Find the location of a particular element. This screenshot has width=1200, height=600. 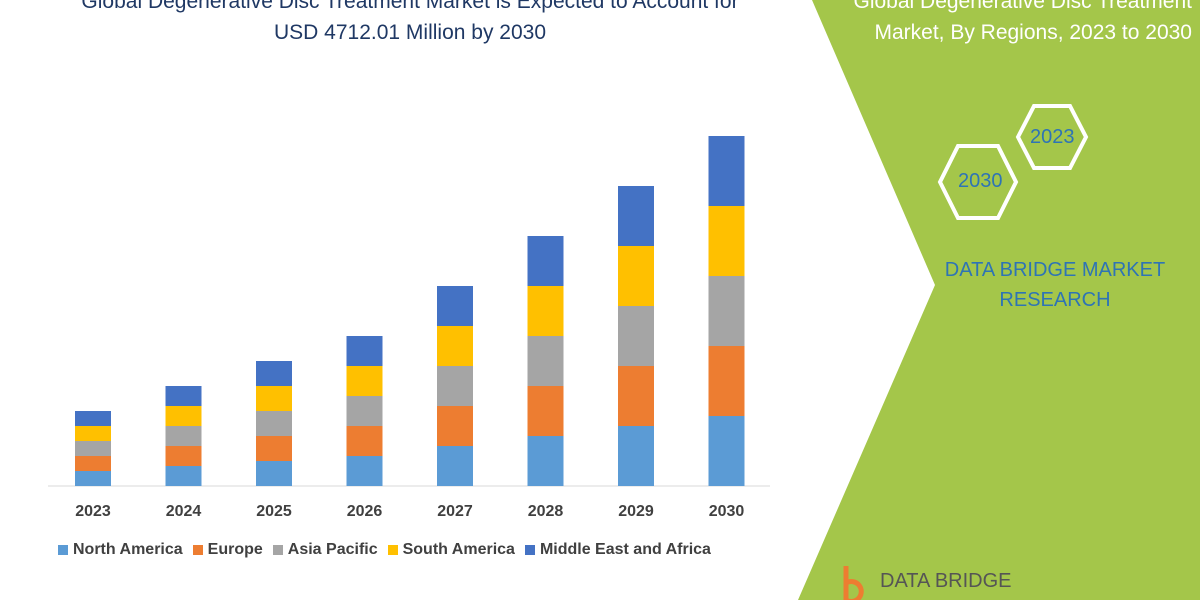

legend-label: North America is located at coordinates (128, 549).